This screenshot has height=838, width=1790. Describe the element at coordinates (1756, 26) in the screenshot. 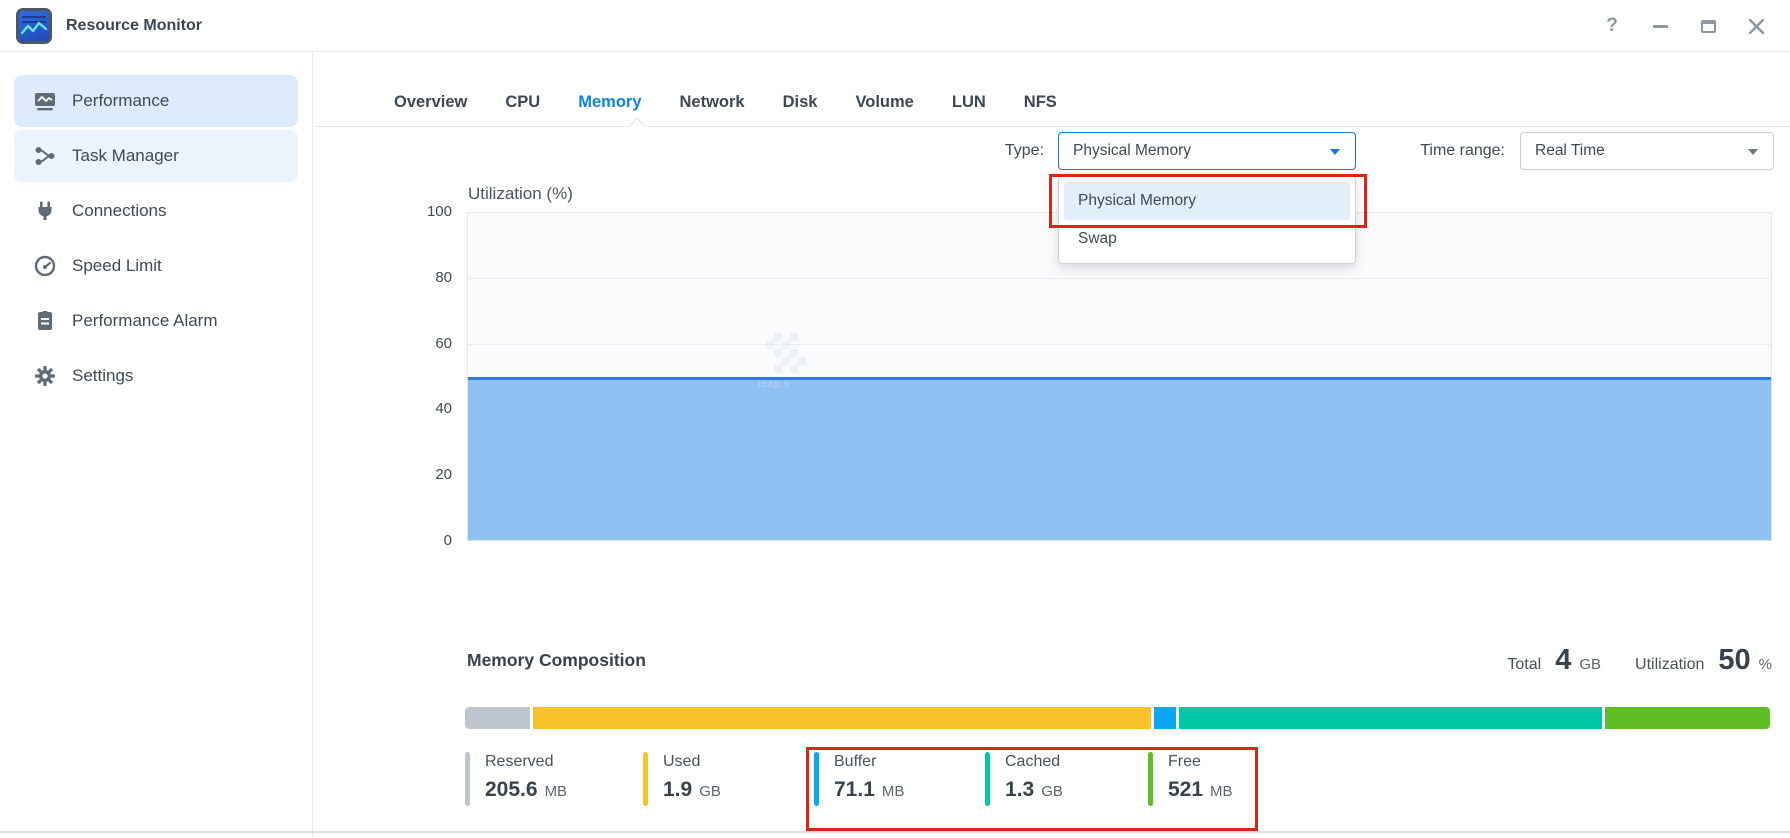

I see `close-button` at that location.